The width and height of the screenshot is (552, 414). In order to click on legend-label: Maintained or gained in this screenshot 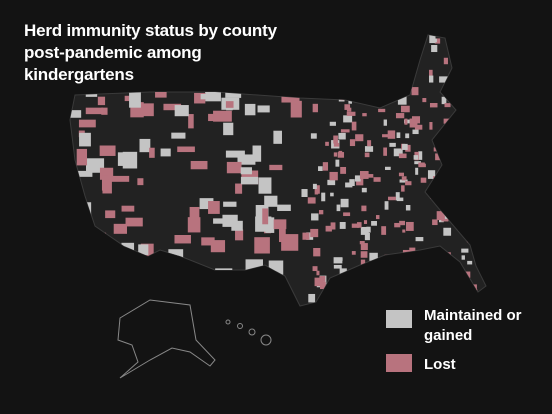, I will do `click(473, 325)`.